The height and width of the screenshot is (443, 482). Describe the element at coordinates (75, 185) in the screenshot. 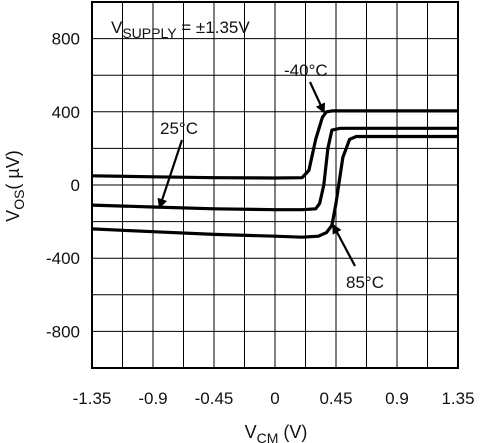

I see `y-tick-label: 0` at that location.